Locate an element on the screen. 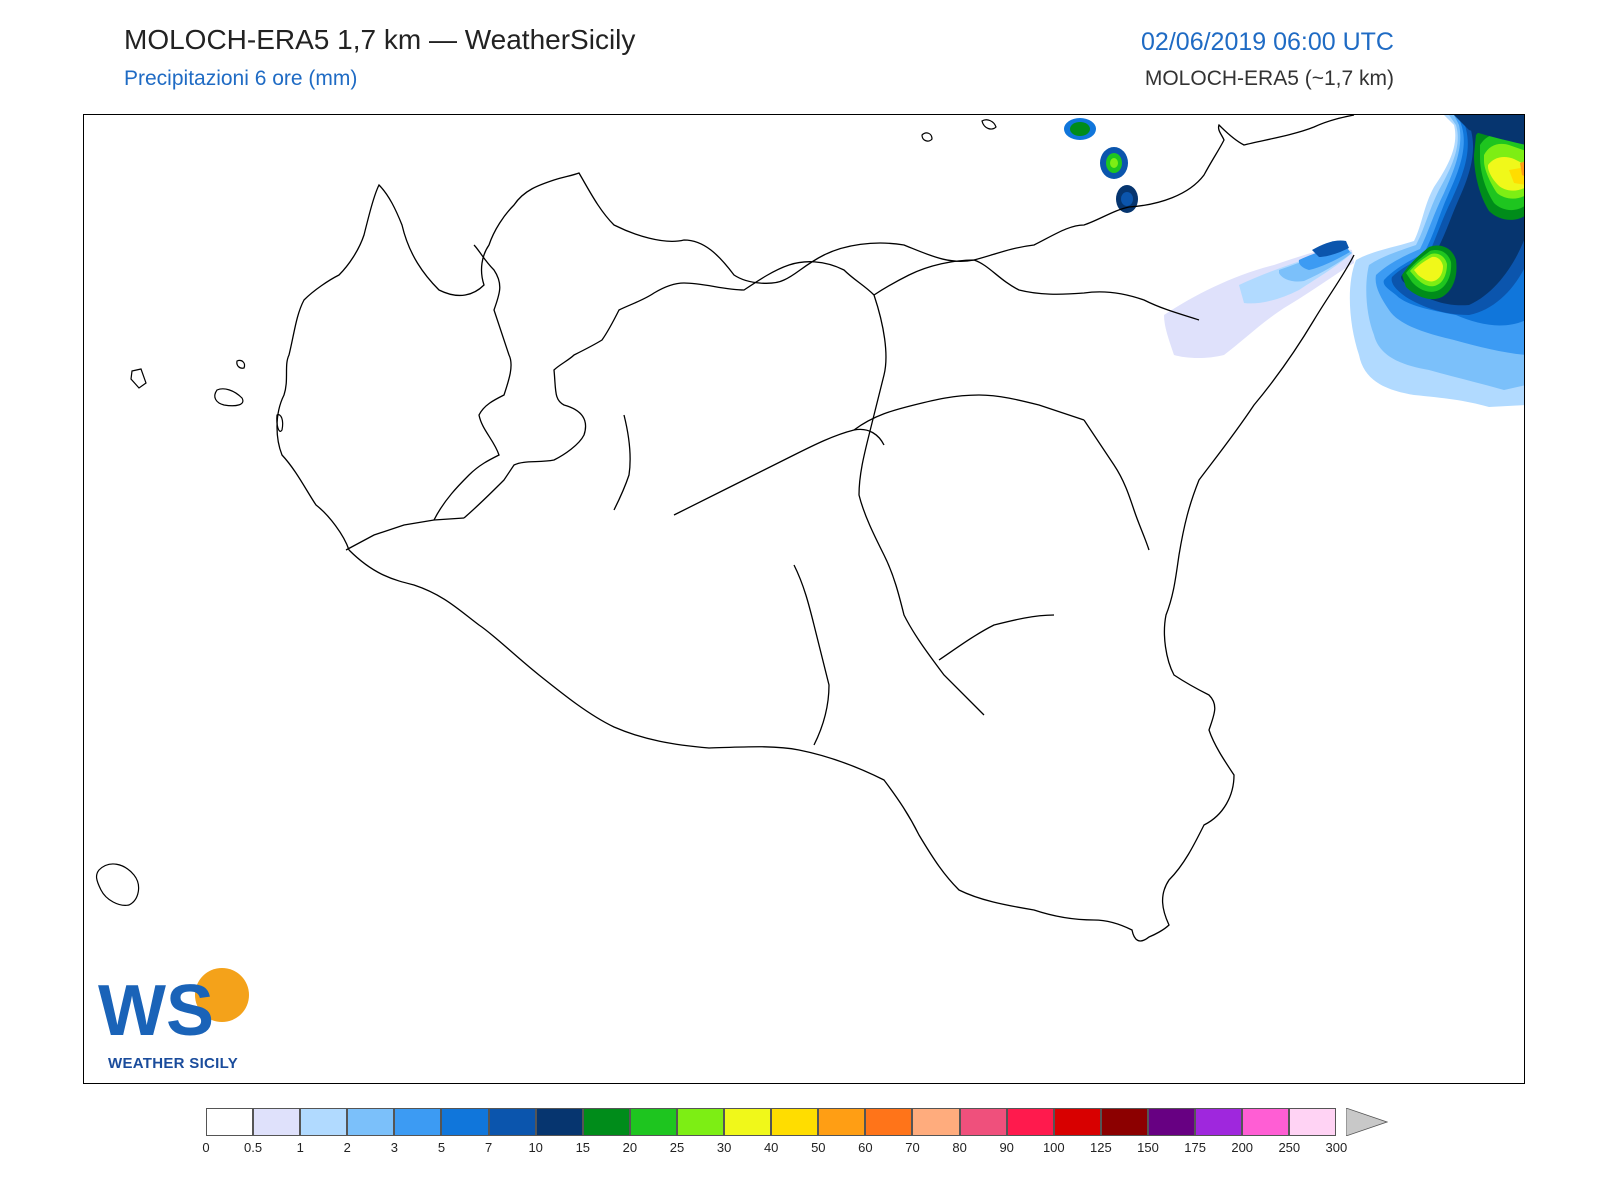 The height and width of the screenshot is (1200, 1600). colorbar-tick-label: 40 is located at coordinates (771, 1147).